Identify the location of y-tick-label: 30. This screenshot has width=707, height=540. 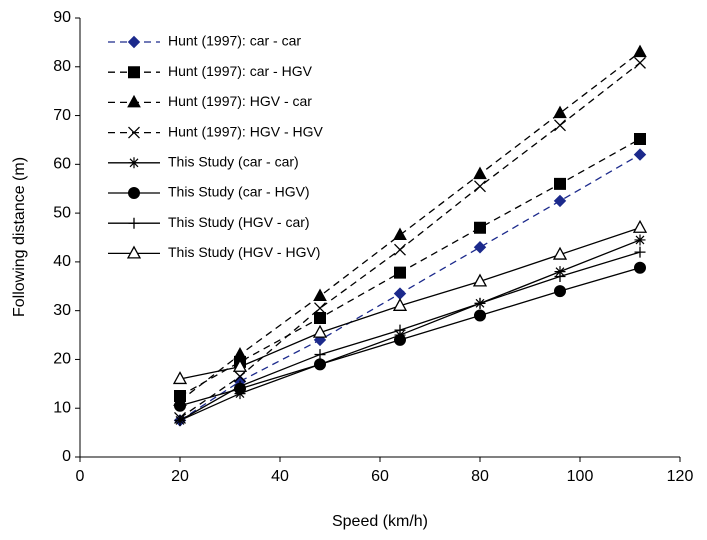
(62, 310).